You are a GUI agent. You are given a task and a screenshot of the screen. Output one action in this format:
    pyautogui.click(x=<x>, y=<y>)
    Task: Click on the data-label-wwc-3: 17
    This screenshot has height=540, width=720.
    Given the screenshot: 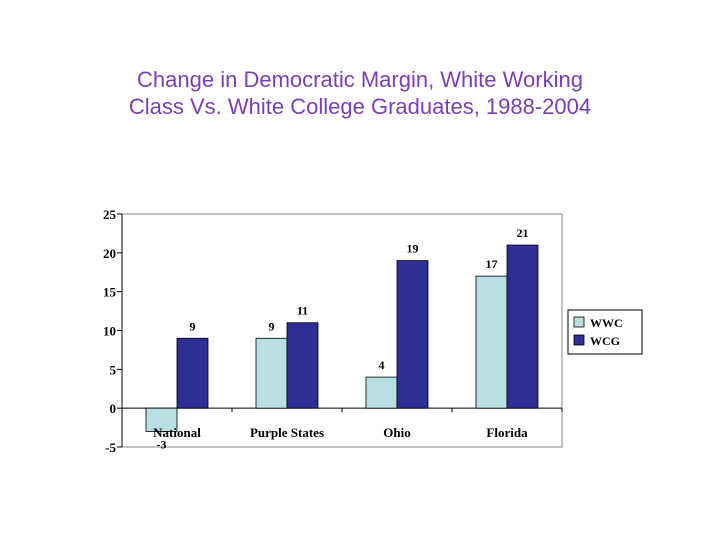 What is the action you would take?
    pyautogui.click(x=492, y=264)
    